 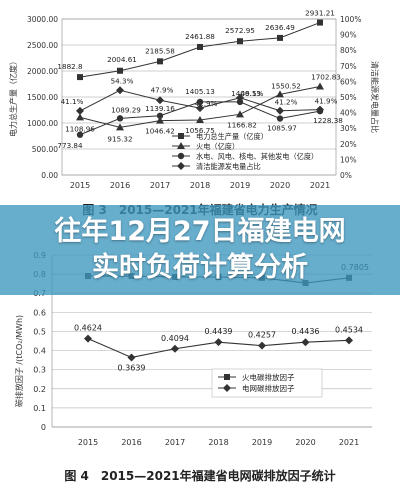 What do you see at coordinates (326, 101) in the screenshot?
I see `data-label: 41.9%` at bounding box center [326, 101].